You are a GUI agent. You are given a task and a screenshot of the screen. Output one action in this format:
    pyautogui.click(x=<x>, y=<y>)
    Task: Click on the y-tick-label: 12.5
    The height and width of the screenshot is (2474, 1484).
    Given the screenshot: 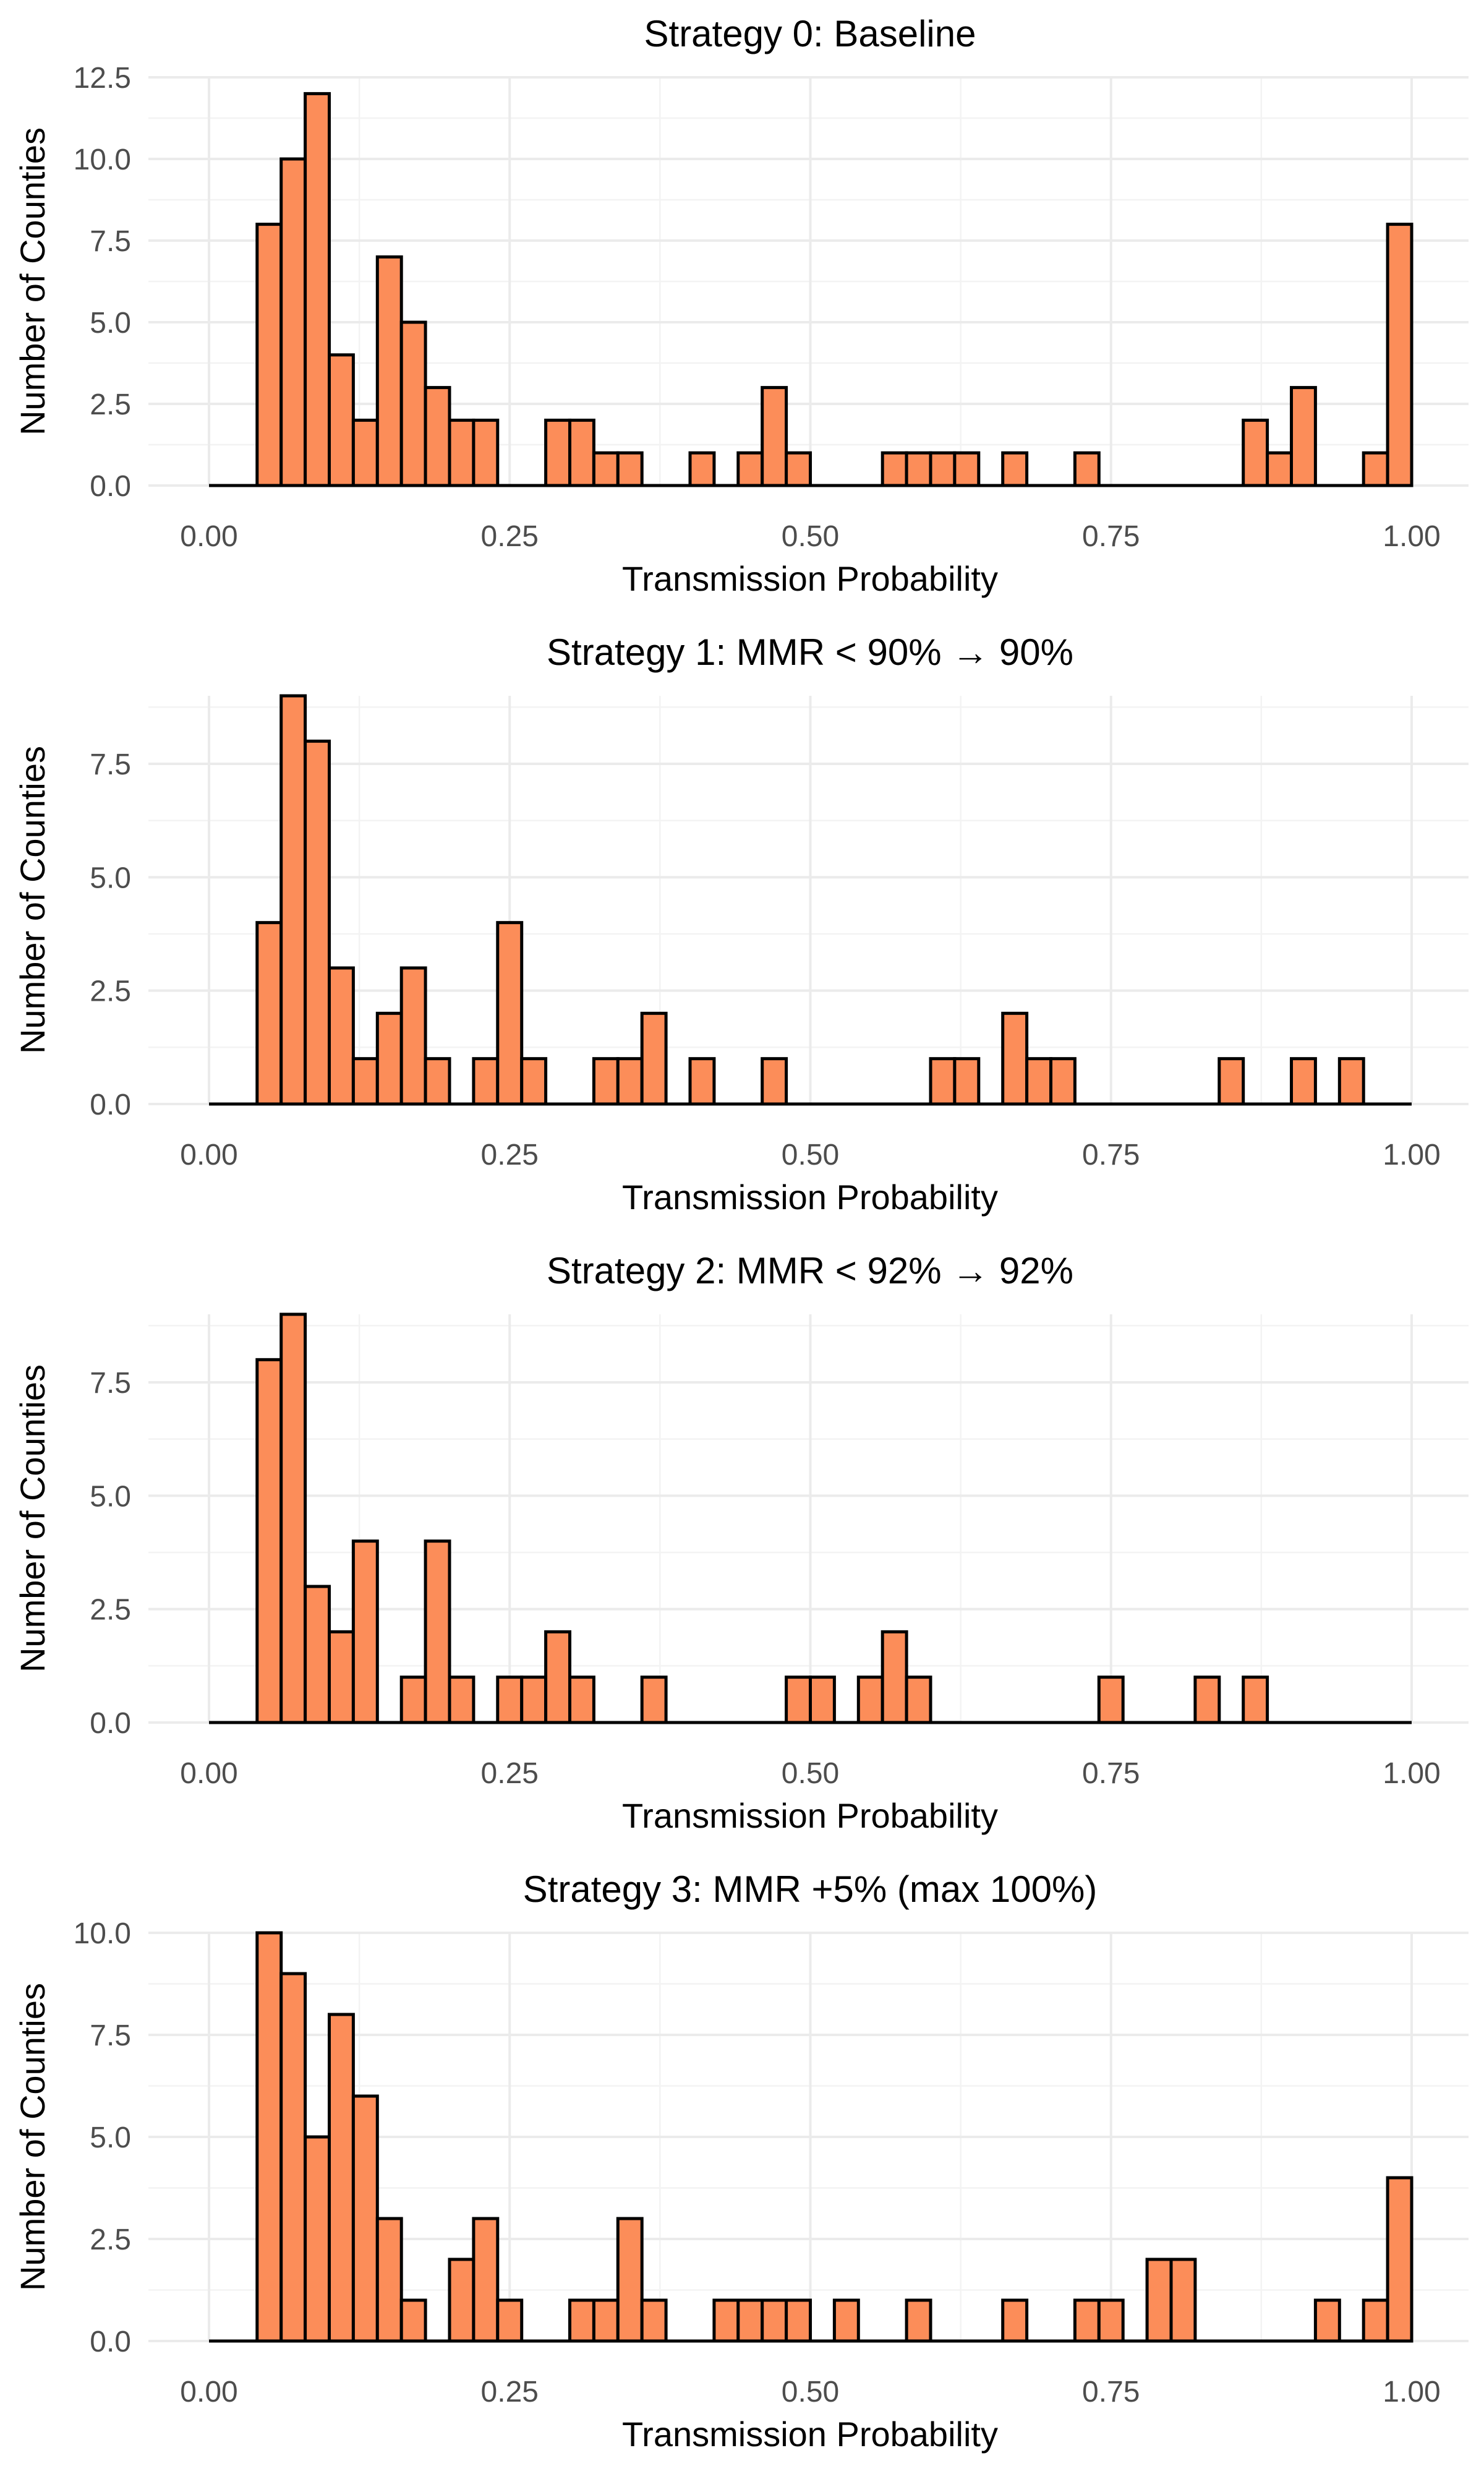 What is the action you would take?
    pyautogui.click(x=102, y=79)
    